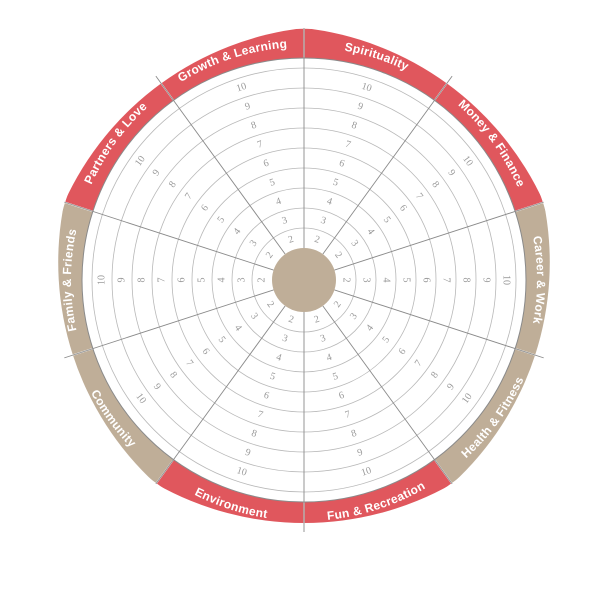 The image size is (608, 599). Describe the element at coordinates (563, 365) in the screenshot. I see `section-label-creative-life: CREATIVE LIFE` at that location.